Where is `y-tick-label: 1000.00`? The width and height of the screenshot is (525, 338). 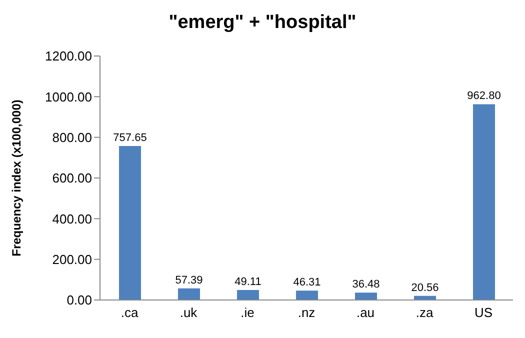
y-tick-label: 1000.00 is located at coordinates (68, 96).